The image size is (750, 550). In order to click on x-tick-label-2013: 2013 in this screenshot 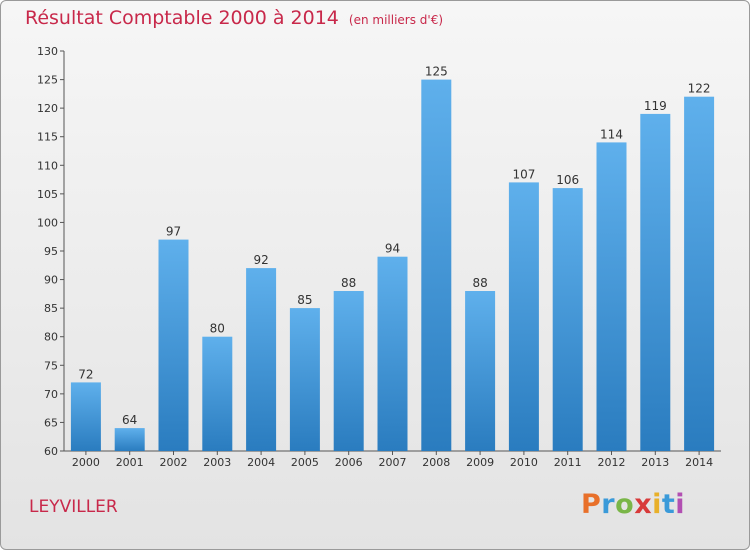, I will do `click(655, 462)`.